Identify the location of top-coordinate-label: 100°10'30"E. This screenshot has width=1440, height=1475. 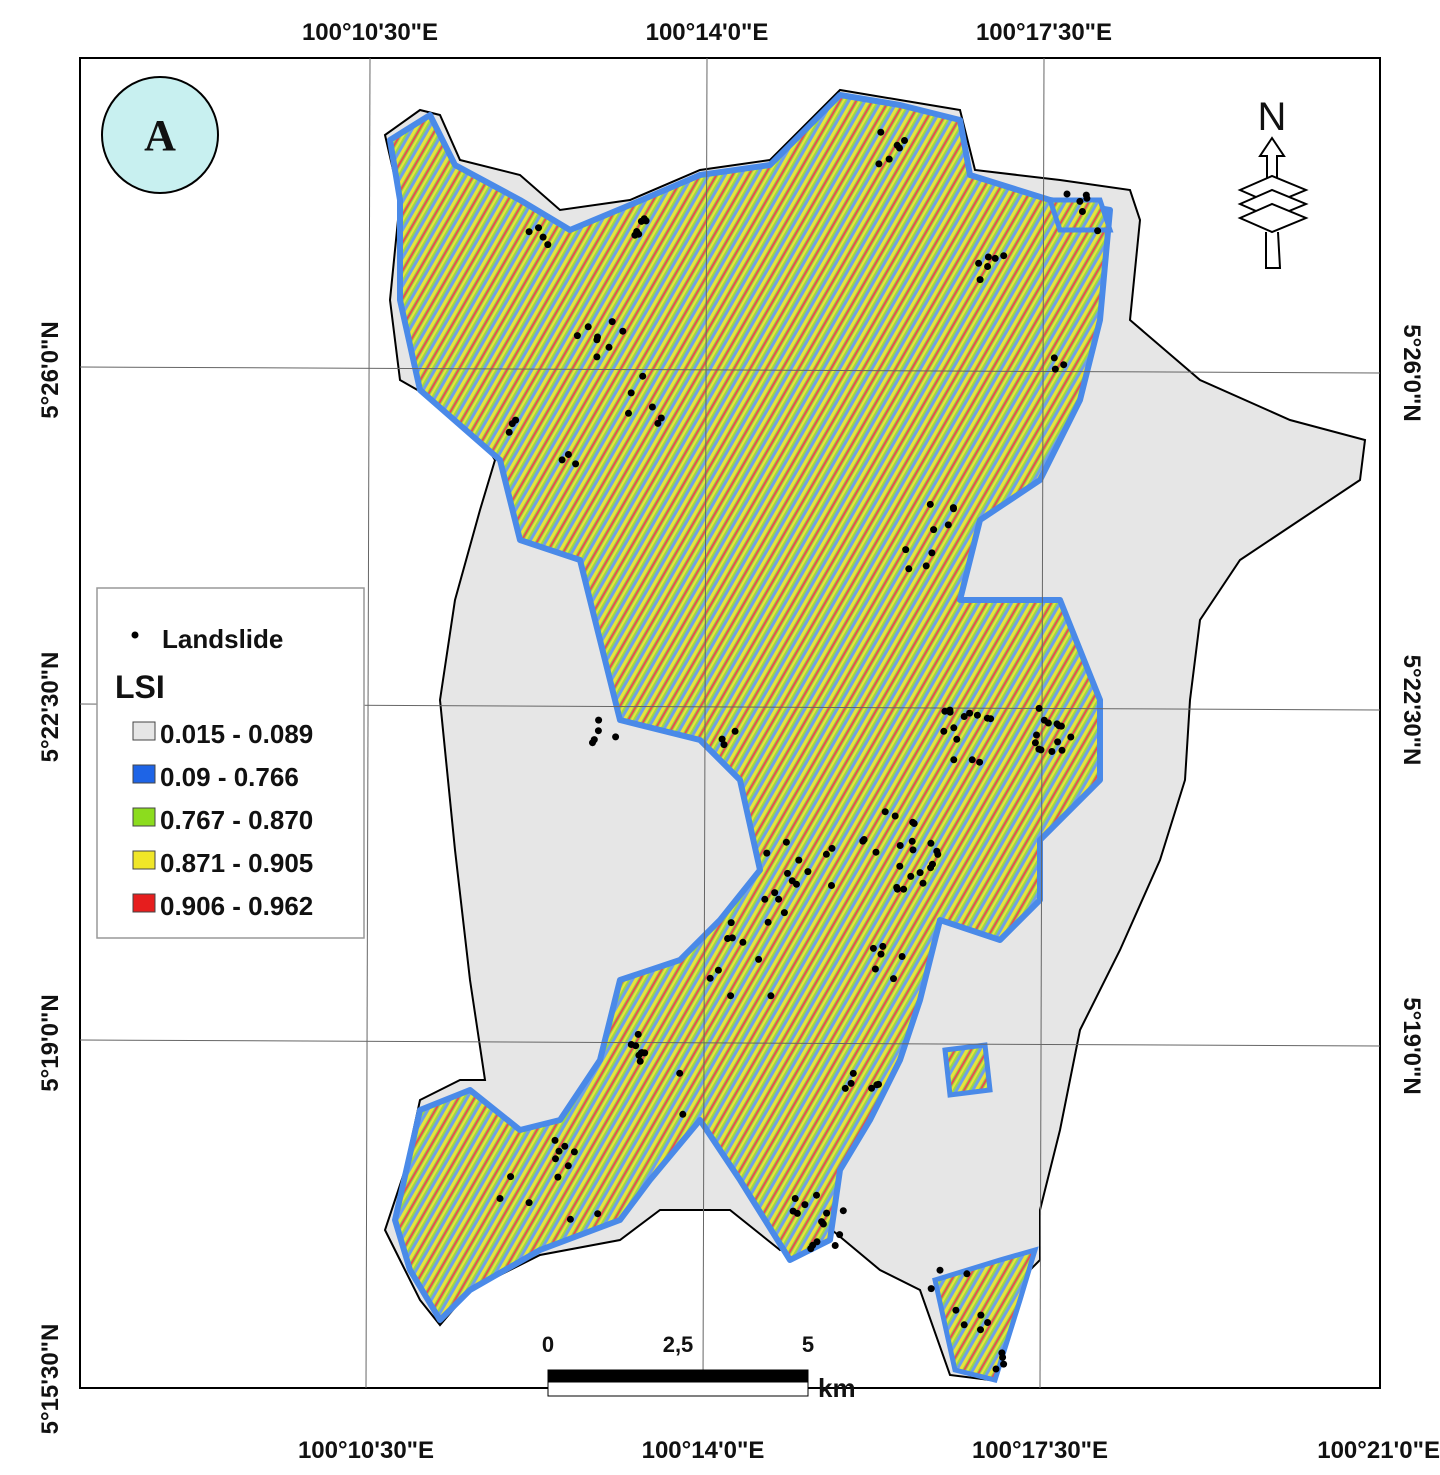
(370, 32).